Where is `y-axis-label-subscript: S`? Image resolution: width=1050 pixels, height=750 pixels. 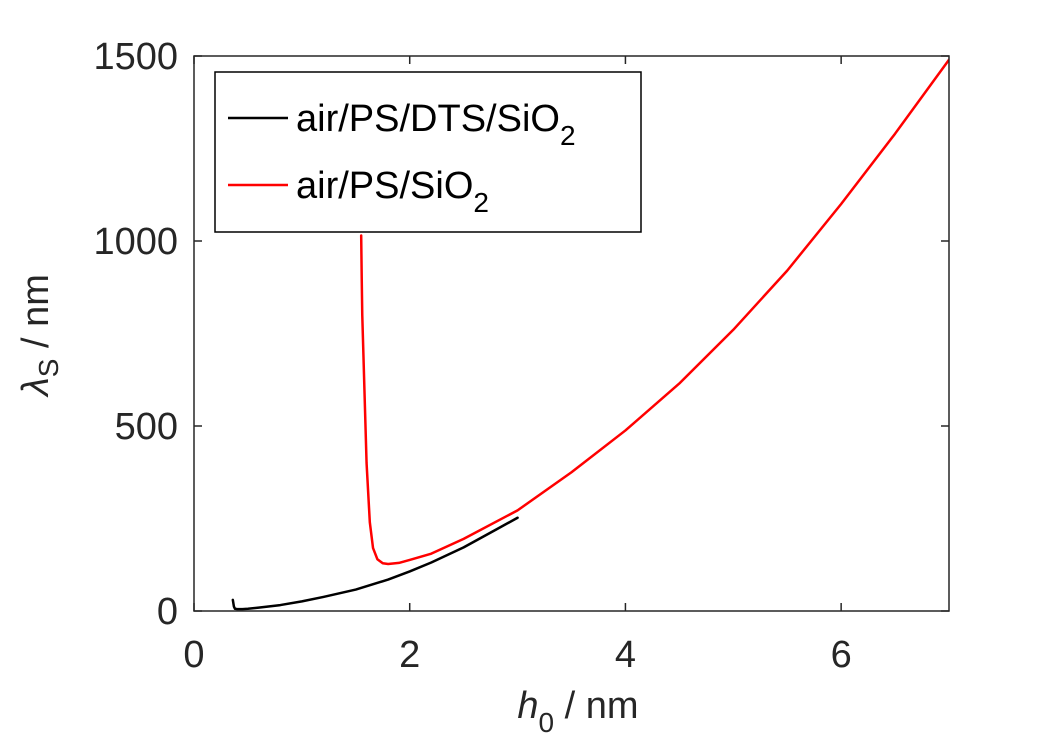
y-axis-label-subscript: S is located at coordinates (48, 368).